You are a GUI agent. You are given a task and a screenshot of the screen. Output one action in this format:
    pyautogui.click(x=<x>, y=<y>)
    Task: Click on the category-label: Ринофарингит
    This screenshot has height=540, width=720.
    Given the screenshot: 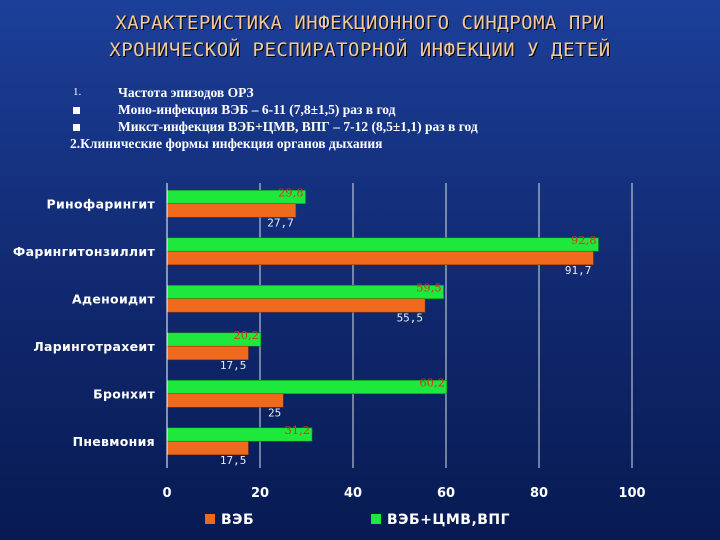 What is the action you would take?
    pyautogui.click(x=101, y=203)
    